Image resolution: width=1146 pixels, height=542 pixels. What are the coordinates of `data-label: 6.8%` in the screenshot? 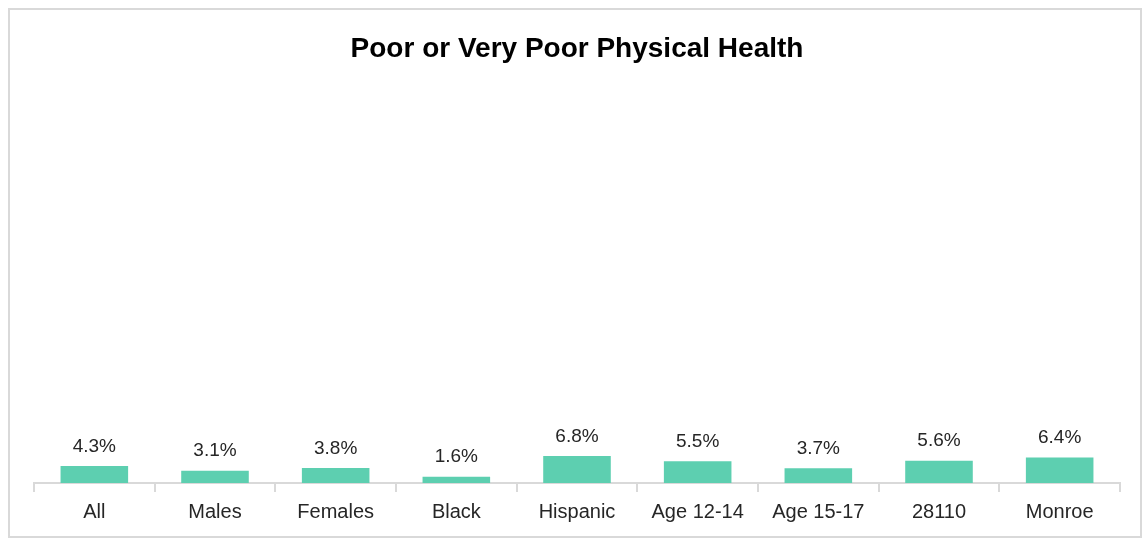 It's located at (577, 435).